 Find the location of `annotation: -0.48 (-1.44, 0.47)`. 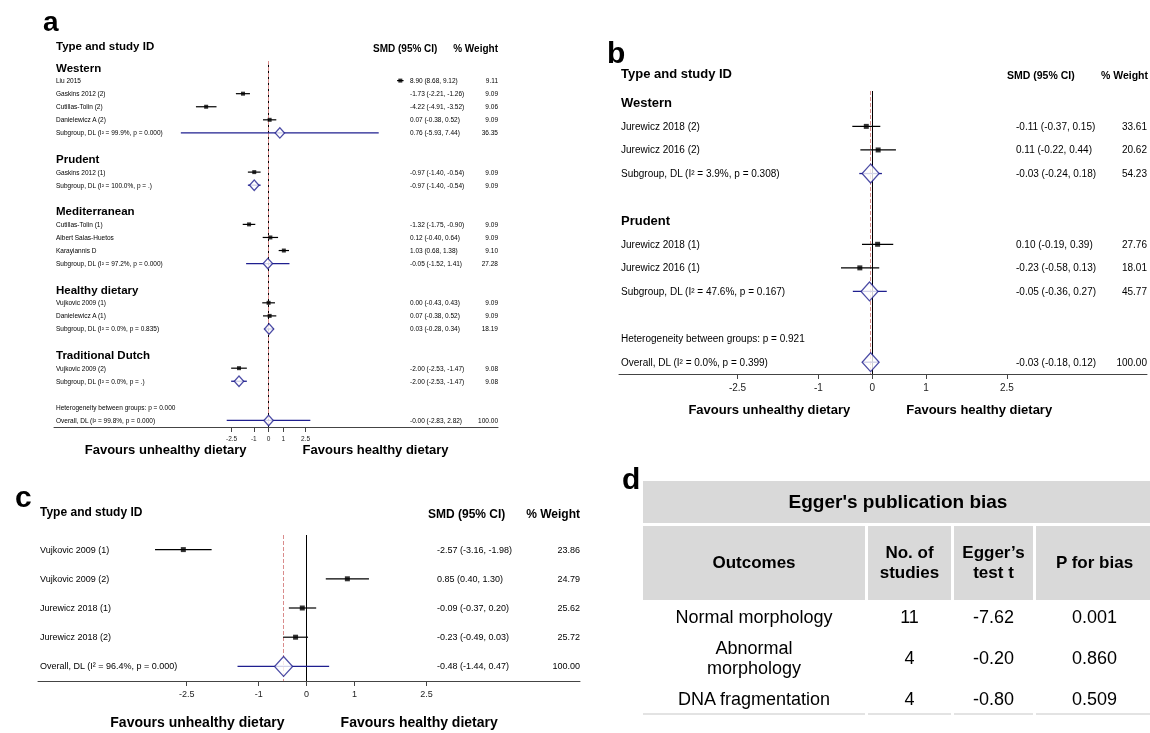

annotation: -0.48 (-1.44, 0.47) is located at coordinates (473, 666).